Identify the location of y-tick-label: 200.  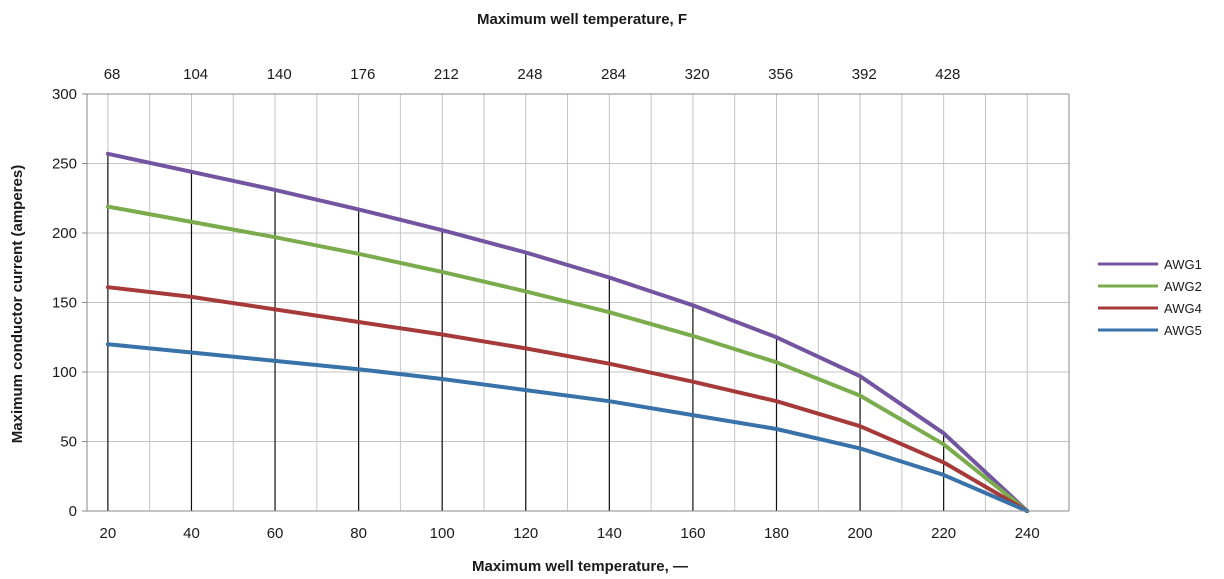
(64, 233).